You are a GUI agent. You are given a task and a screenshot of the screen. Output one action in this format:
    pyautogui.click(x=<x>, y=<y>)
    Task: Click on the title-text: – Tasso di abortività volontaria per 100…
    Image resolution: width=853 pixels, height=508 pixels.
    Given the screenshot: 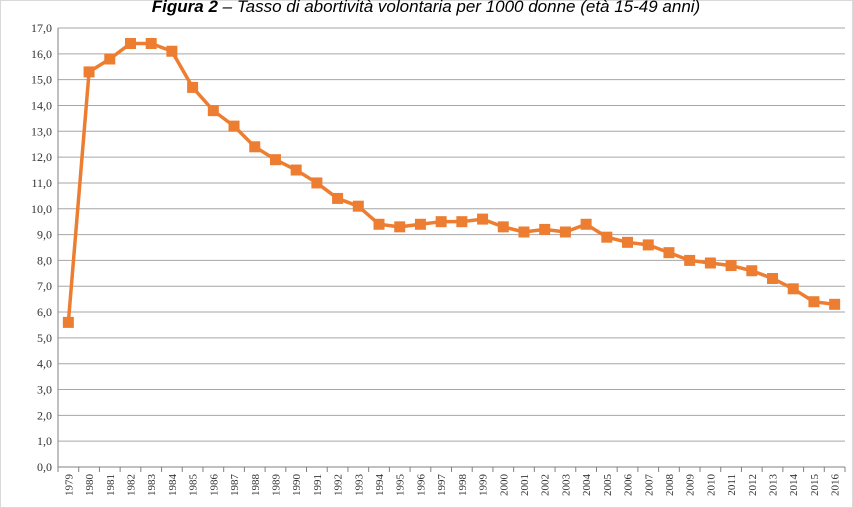 What is the action you would take?
    pyautogui.click(x=461, y=8)
    